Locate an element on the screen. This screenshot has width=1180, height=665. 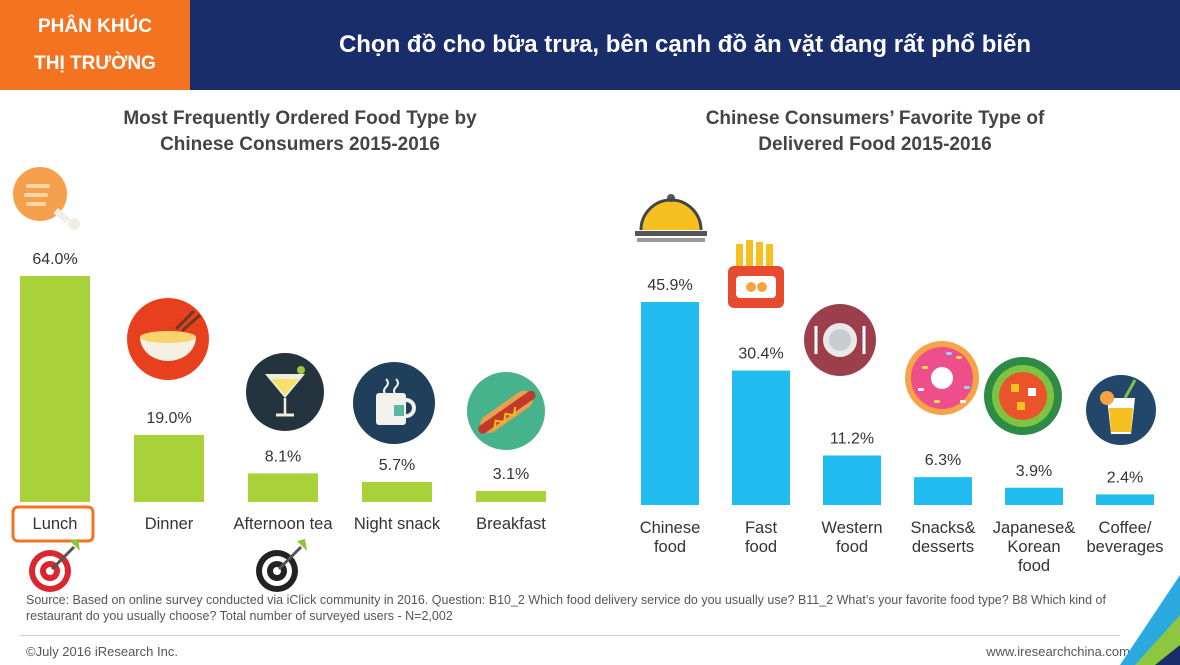
right-value-label: 2.4% is located at coordinates (1125, 477).